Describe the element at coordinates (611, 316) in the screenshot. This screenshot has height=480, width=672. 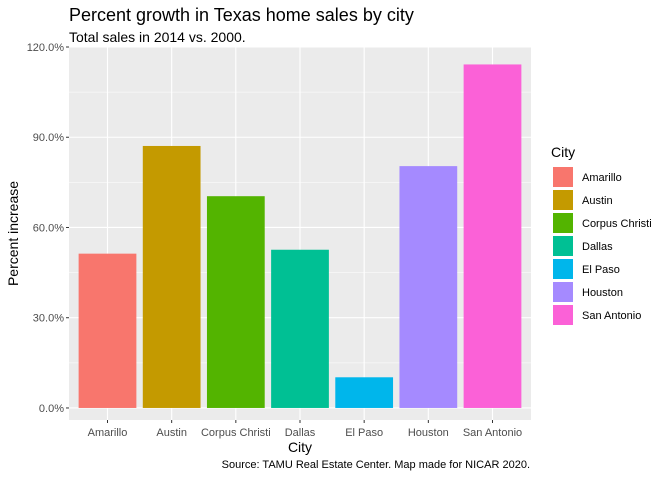
I see `legend-label: San Antonio` at that location.